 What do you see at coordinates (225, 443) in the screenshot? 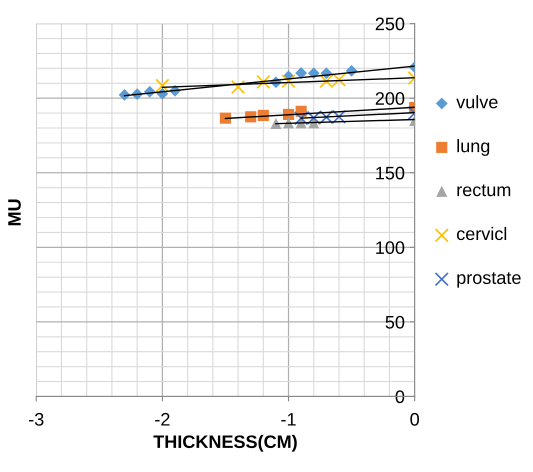
I see `x-axis-title: THICKNESS(CM)` at bounding box center [225, 443].